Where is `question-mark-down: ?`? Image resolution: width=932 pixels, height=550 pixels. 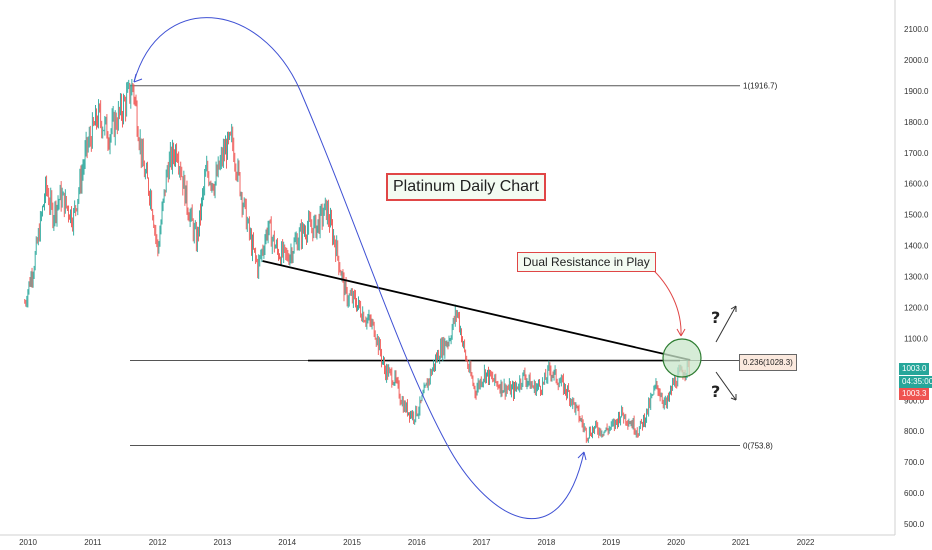
question-mark-down: ? is located at coordinates (716, 391).